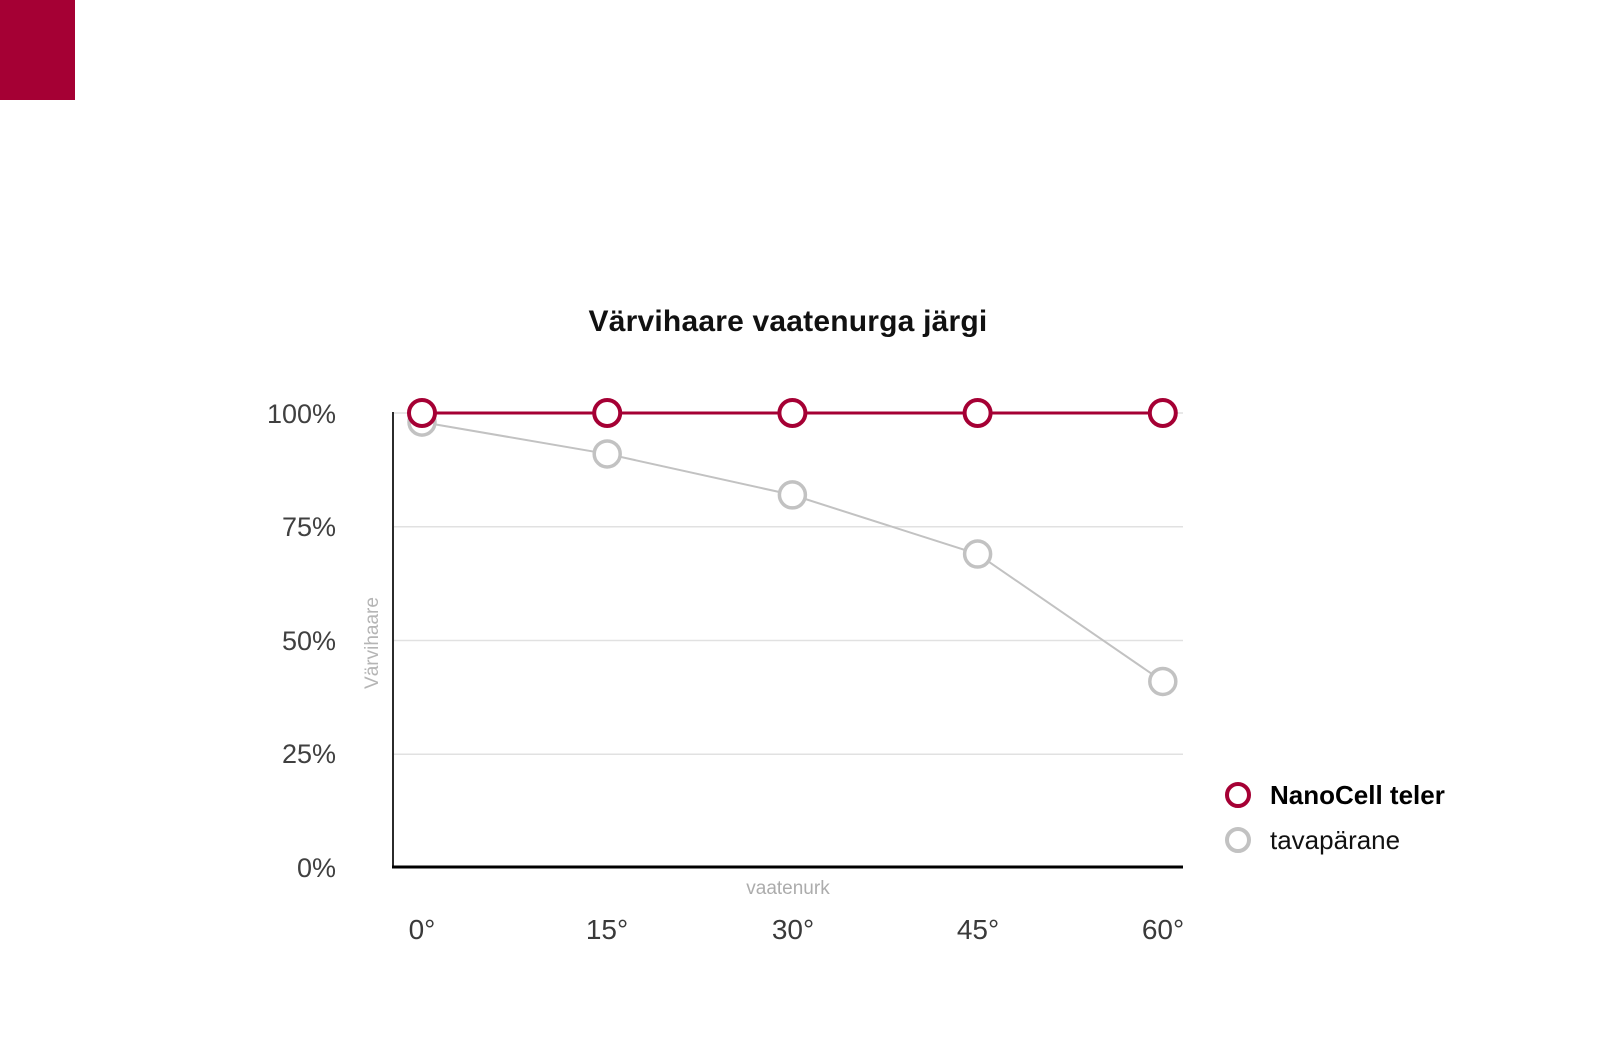 The width and height of the screenshot is (1600, 1043). What do you see at coordinates (308, 527) in the screenshot?
I see `y-tick-label: 75%` at bounding box center [308, 527].